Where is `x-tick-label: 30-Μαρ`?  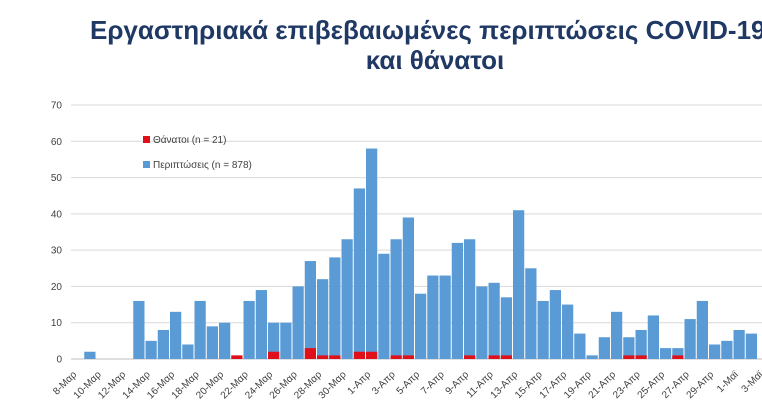 x-tick-label: 30-Μαρ is located at coordinates (333, 385).